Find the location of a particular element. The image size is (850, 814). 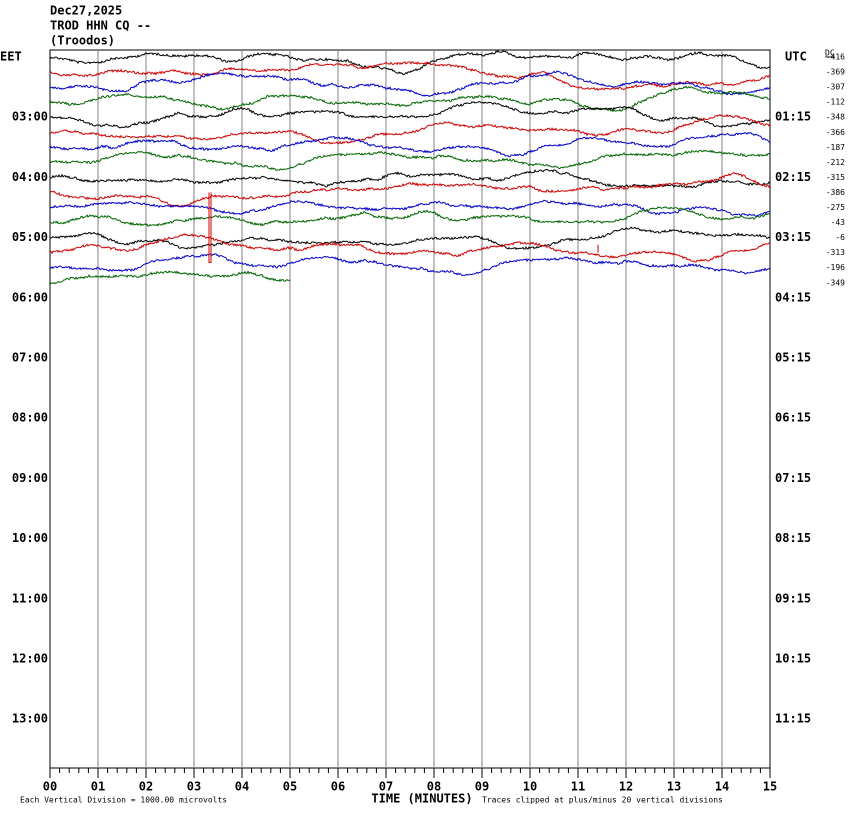

x-tick-label: 09 is located at coordinates (482, 787).